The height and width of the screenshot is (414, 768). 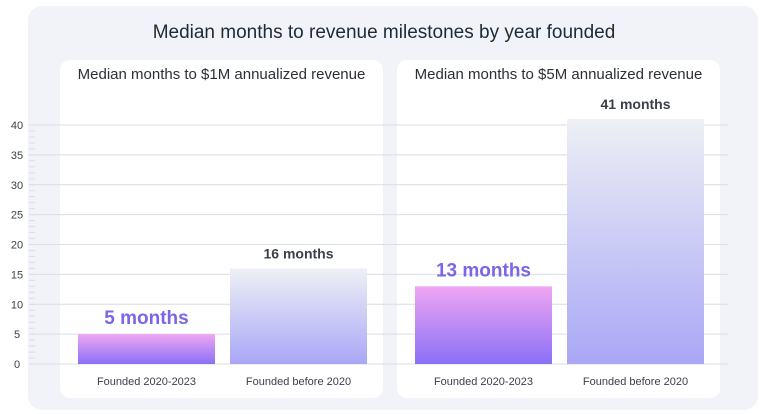 I want to click on bar-data-label: 16 months, so click(x=298, y=253).